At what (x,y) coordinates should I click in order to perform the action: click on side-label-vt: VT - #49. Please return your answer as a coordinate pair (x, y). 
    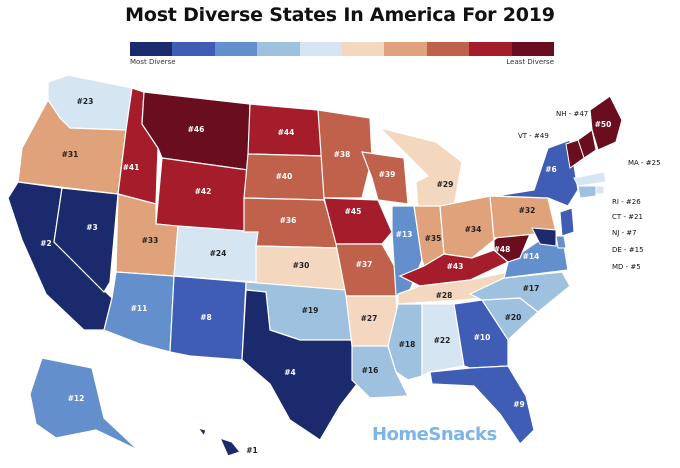
    Looking at the image, I should click on (533, 136).